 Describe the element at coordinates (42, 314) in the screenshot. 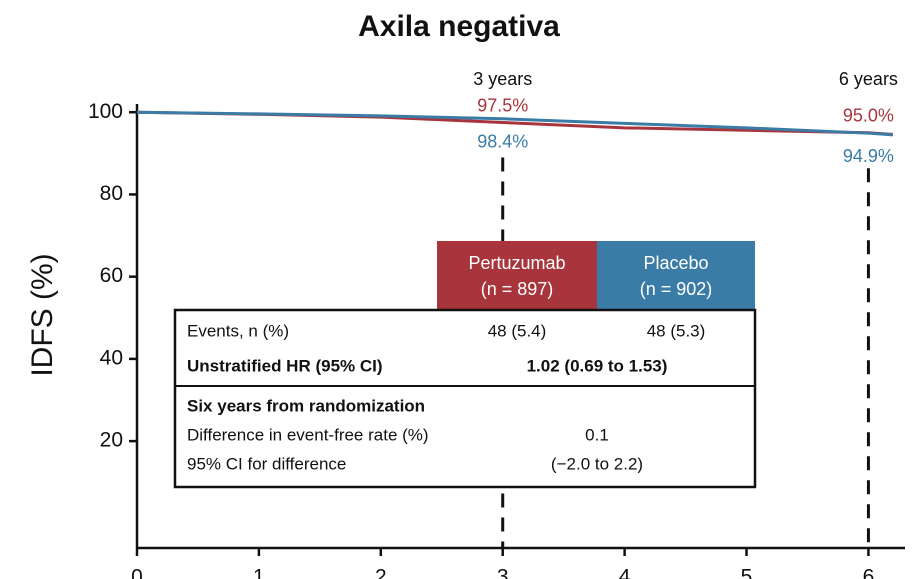

I see `y-axis-label: IDFS (%)` at that location.